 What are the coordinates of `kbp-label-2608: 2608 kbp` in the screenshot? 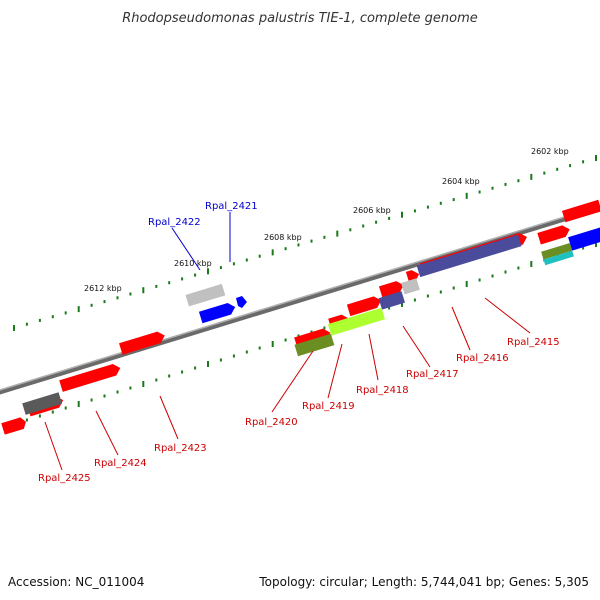 It's located at (283, 237).